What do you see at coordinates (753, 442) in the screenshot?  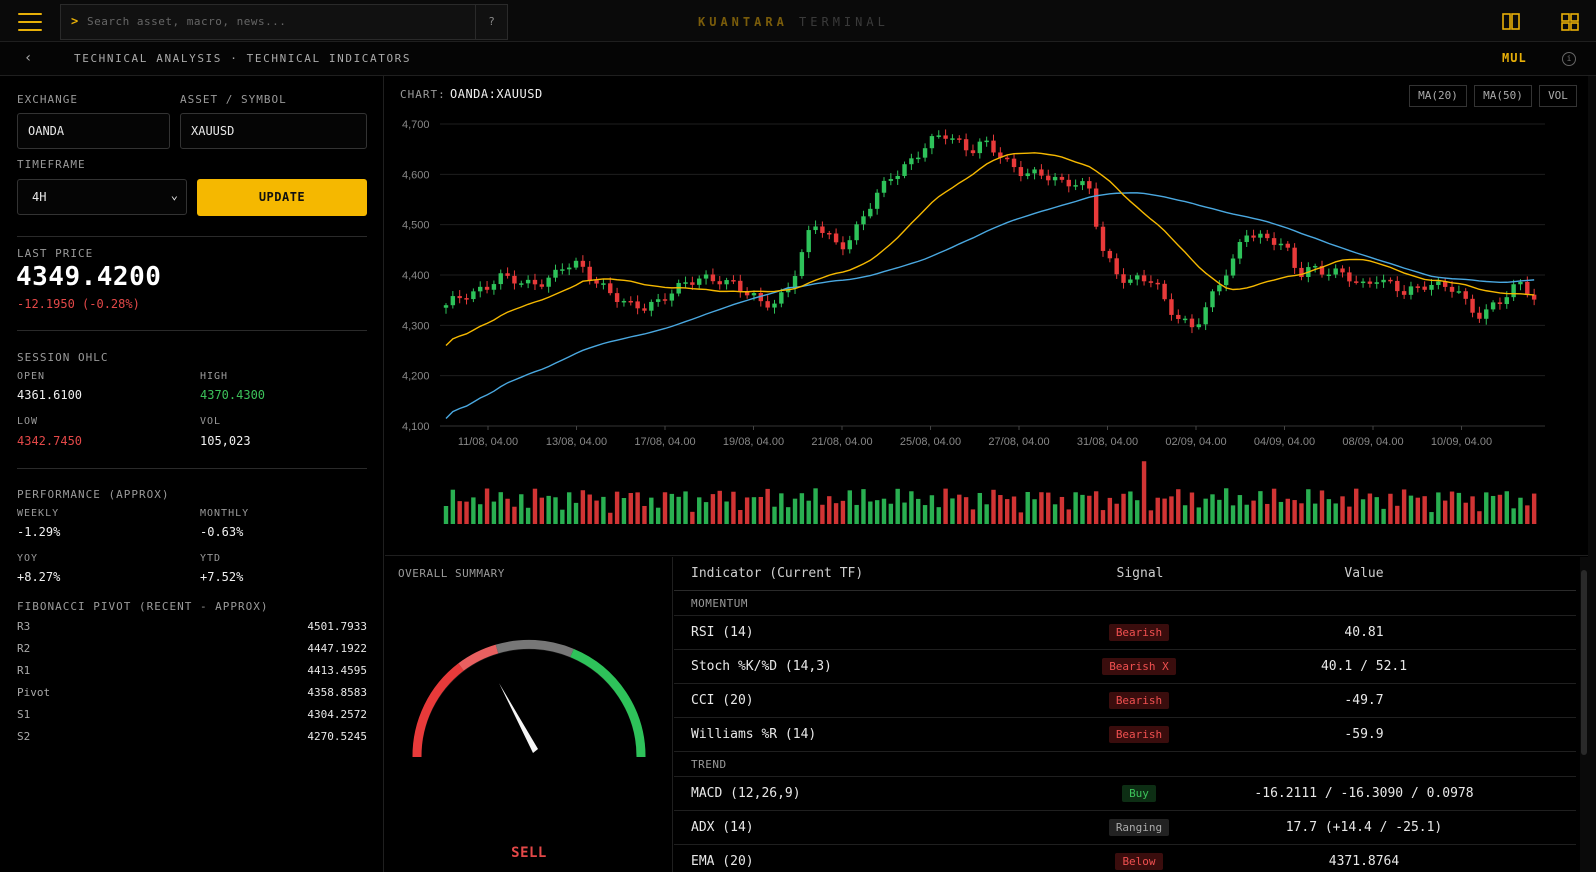 I see `x-tick-label: 19/08, 04.00` at bounding box center [753, 442].